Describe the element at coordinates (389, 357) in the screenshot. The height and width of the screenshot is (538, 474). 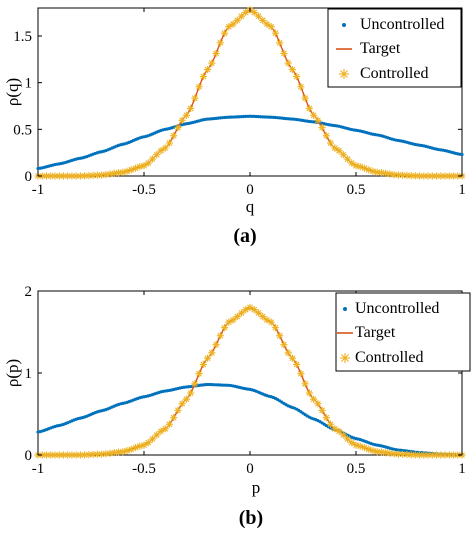
I see `panel-b-legend-controlled: Controlled` at that location.